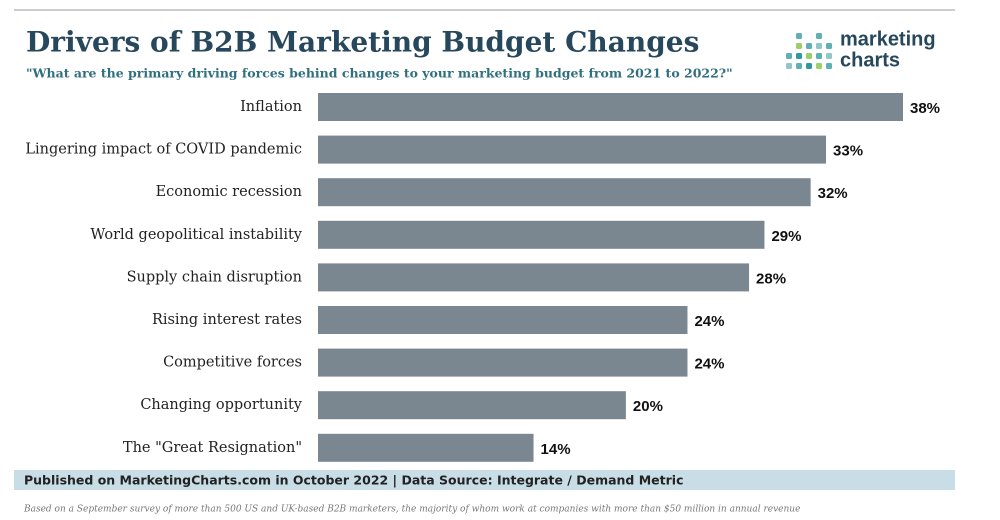  I want to click on category-label: Economic recession, so click(229, 192).